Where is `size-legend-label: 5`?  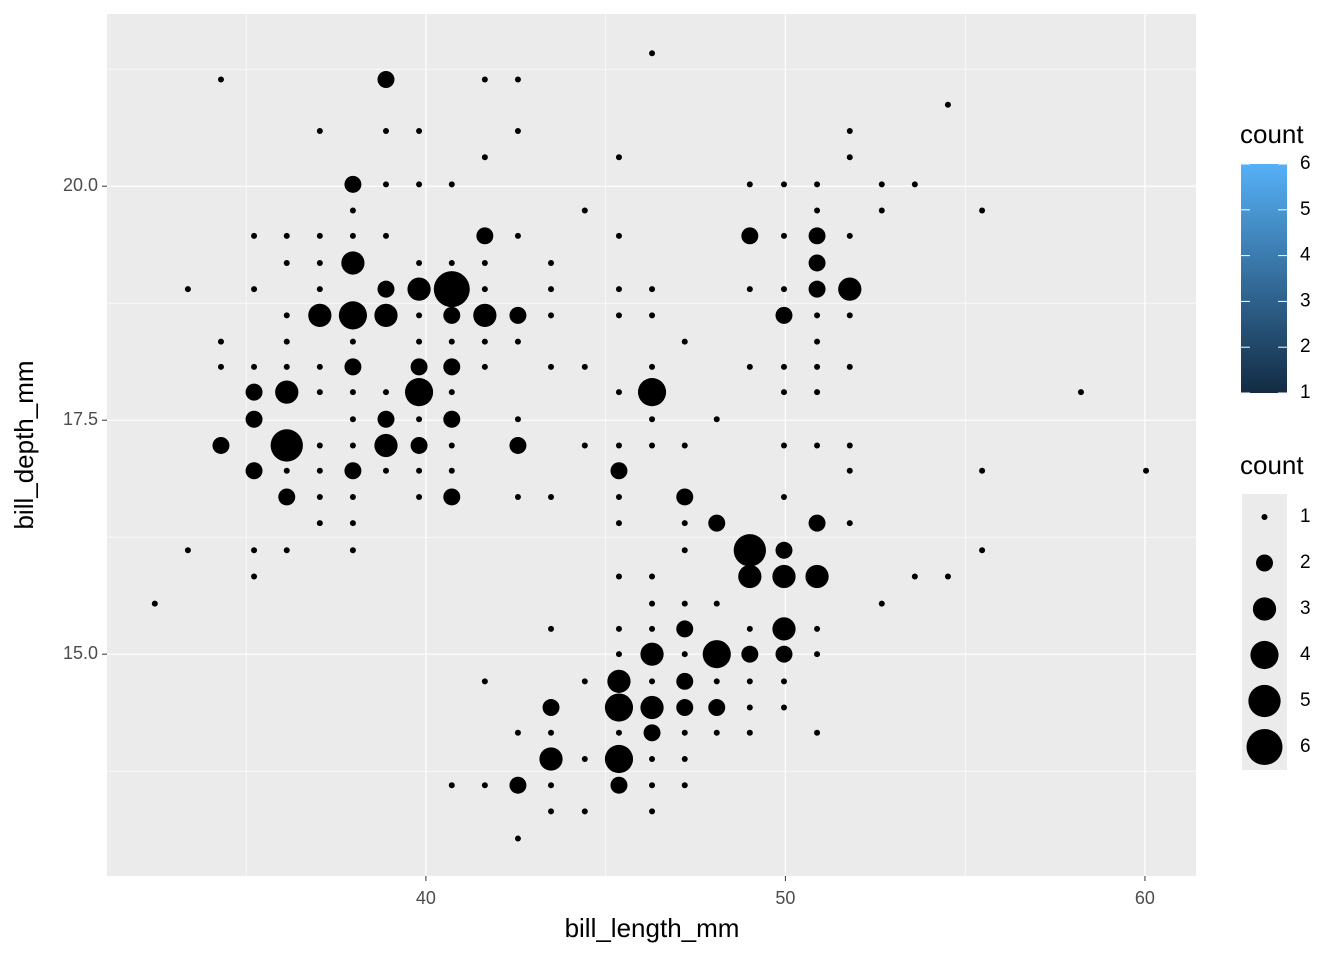 size-legend-label: 5 is located at coordinates (1305, 700).